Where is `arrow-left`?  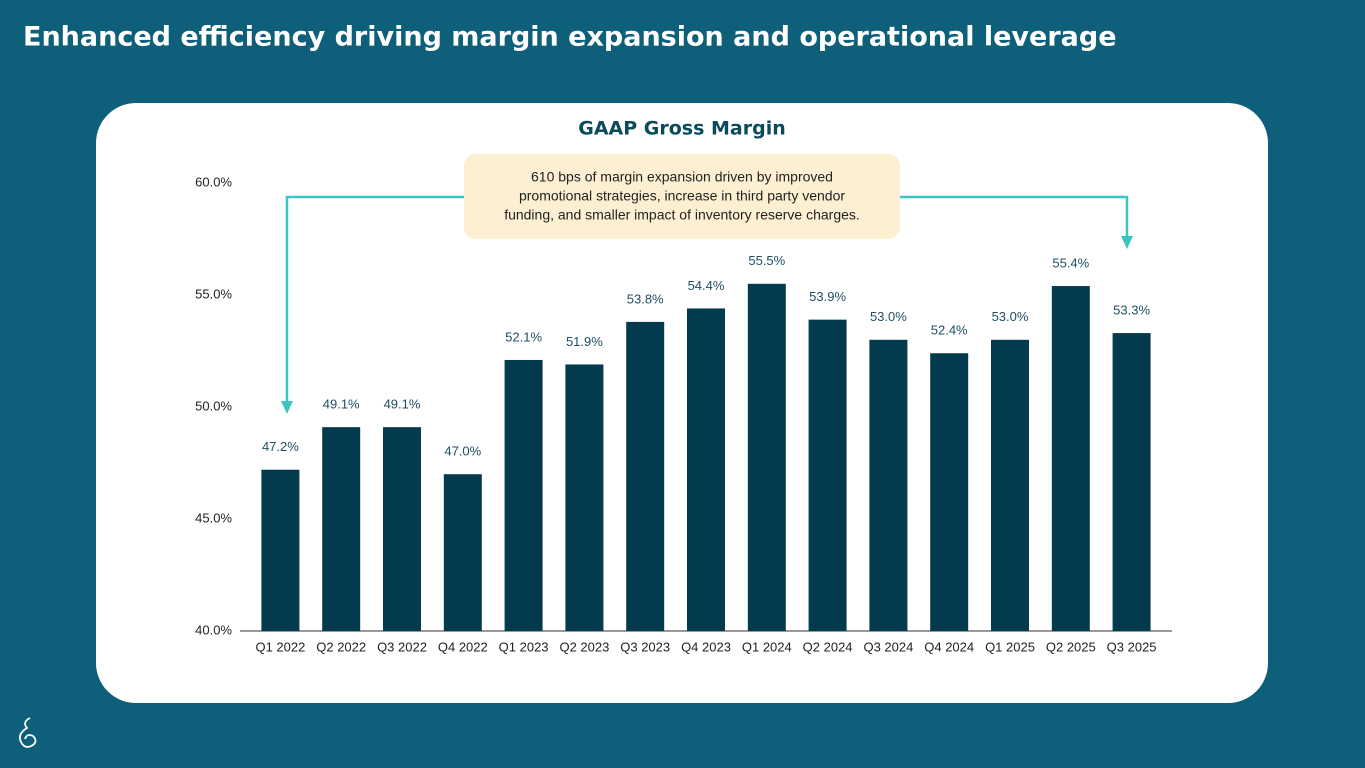
arrow-left is located at coordinates (374, 300).